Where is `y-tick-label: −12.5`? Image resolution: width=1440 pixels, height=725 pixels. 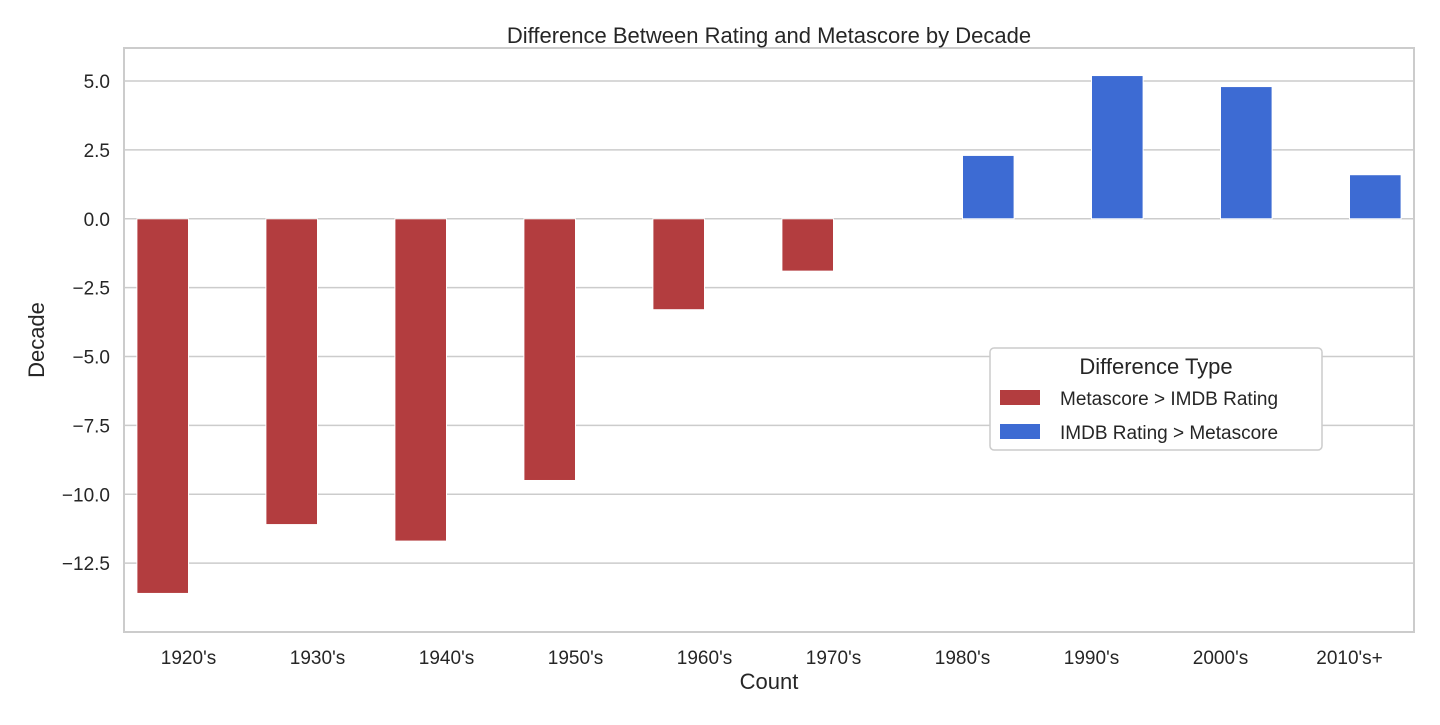 y-tick-label: −12.5 is located at coordinates (86, 564).